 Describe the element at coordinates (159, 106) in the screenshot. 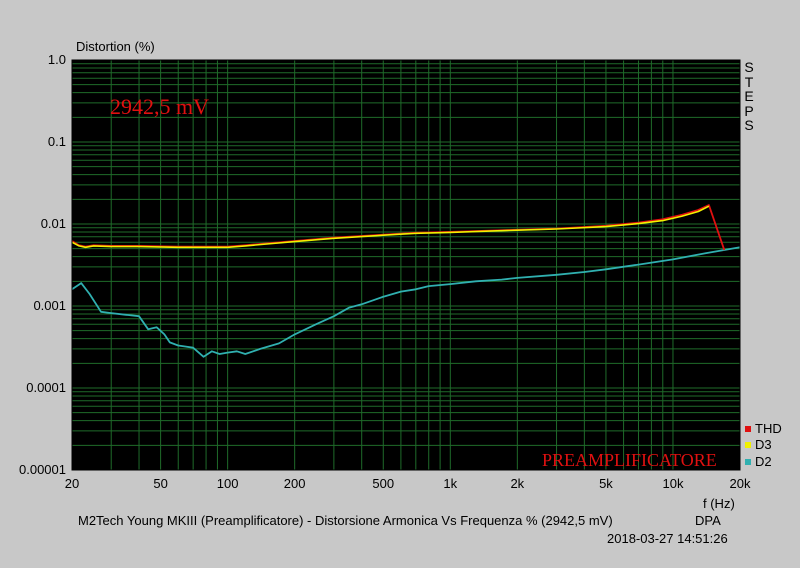

I see `level-annotation: 2942,5 mV` at that location.